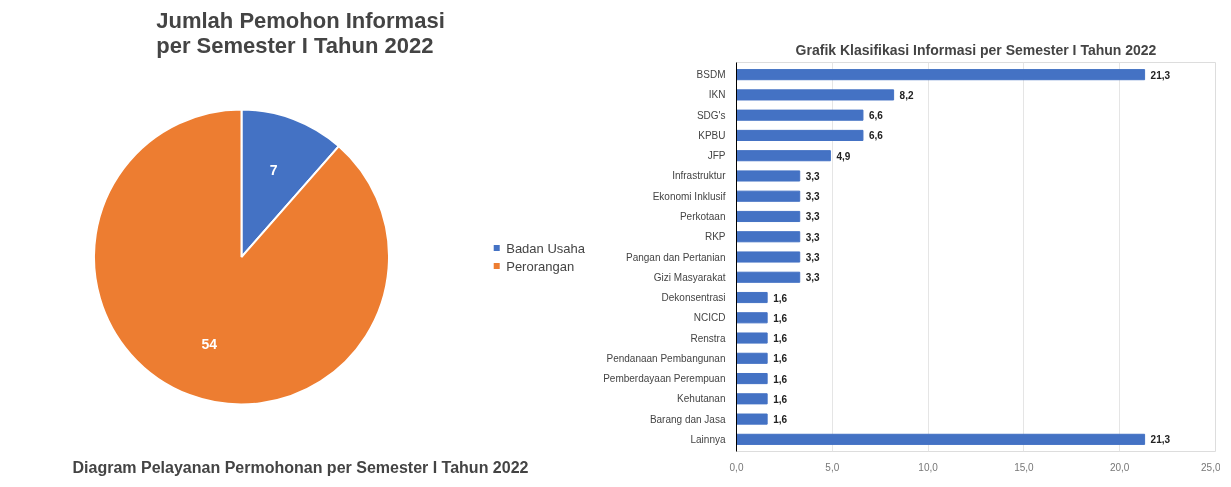 This screenshot has height=487, width=1231. I want to click on y-tick-label: SDG's, so click(711, 115).